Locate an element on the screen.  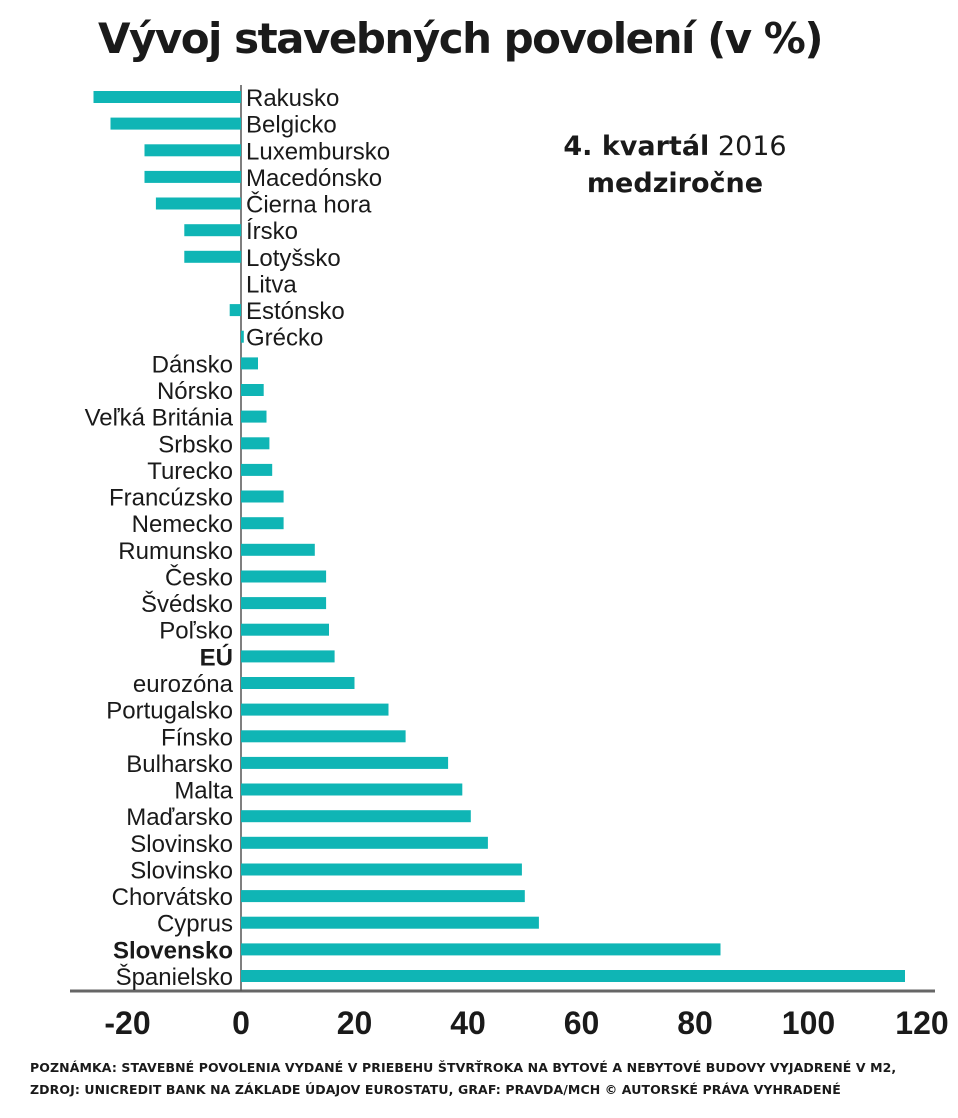
category-label: Nórsko is located at coordinates (195, 391).